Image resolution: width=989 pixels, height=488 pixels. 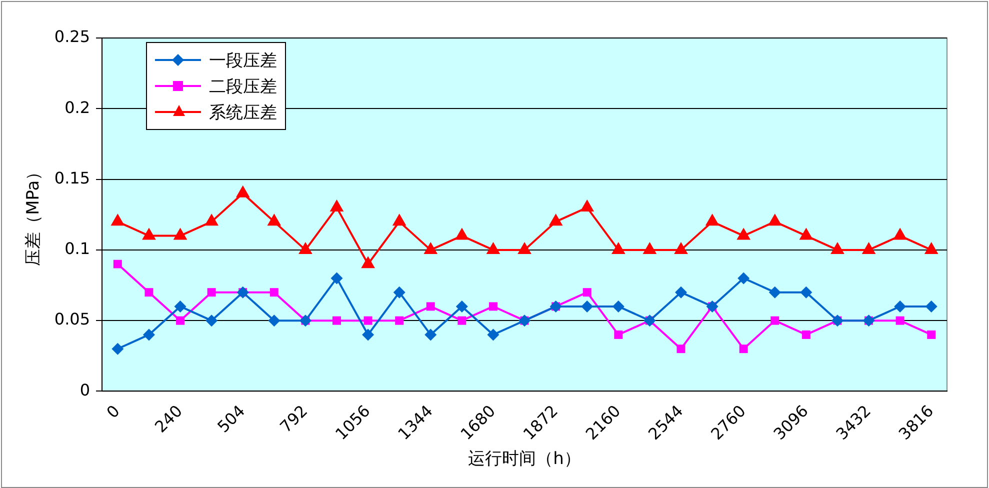 I want to click on legend-label: 二段压差, so click(x=243, y=87).